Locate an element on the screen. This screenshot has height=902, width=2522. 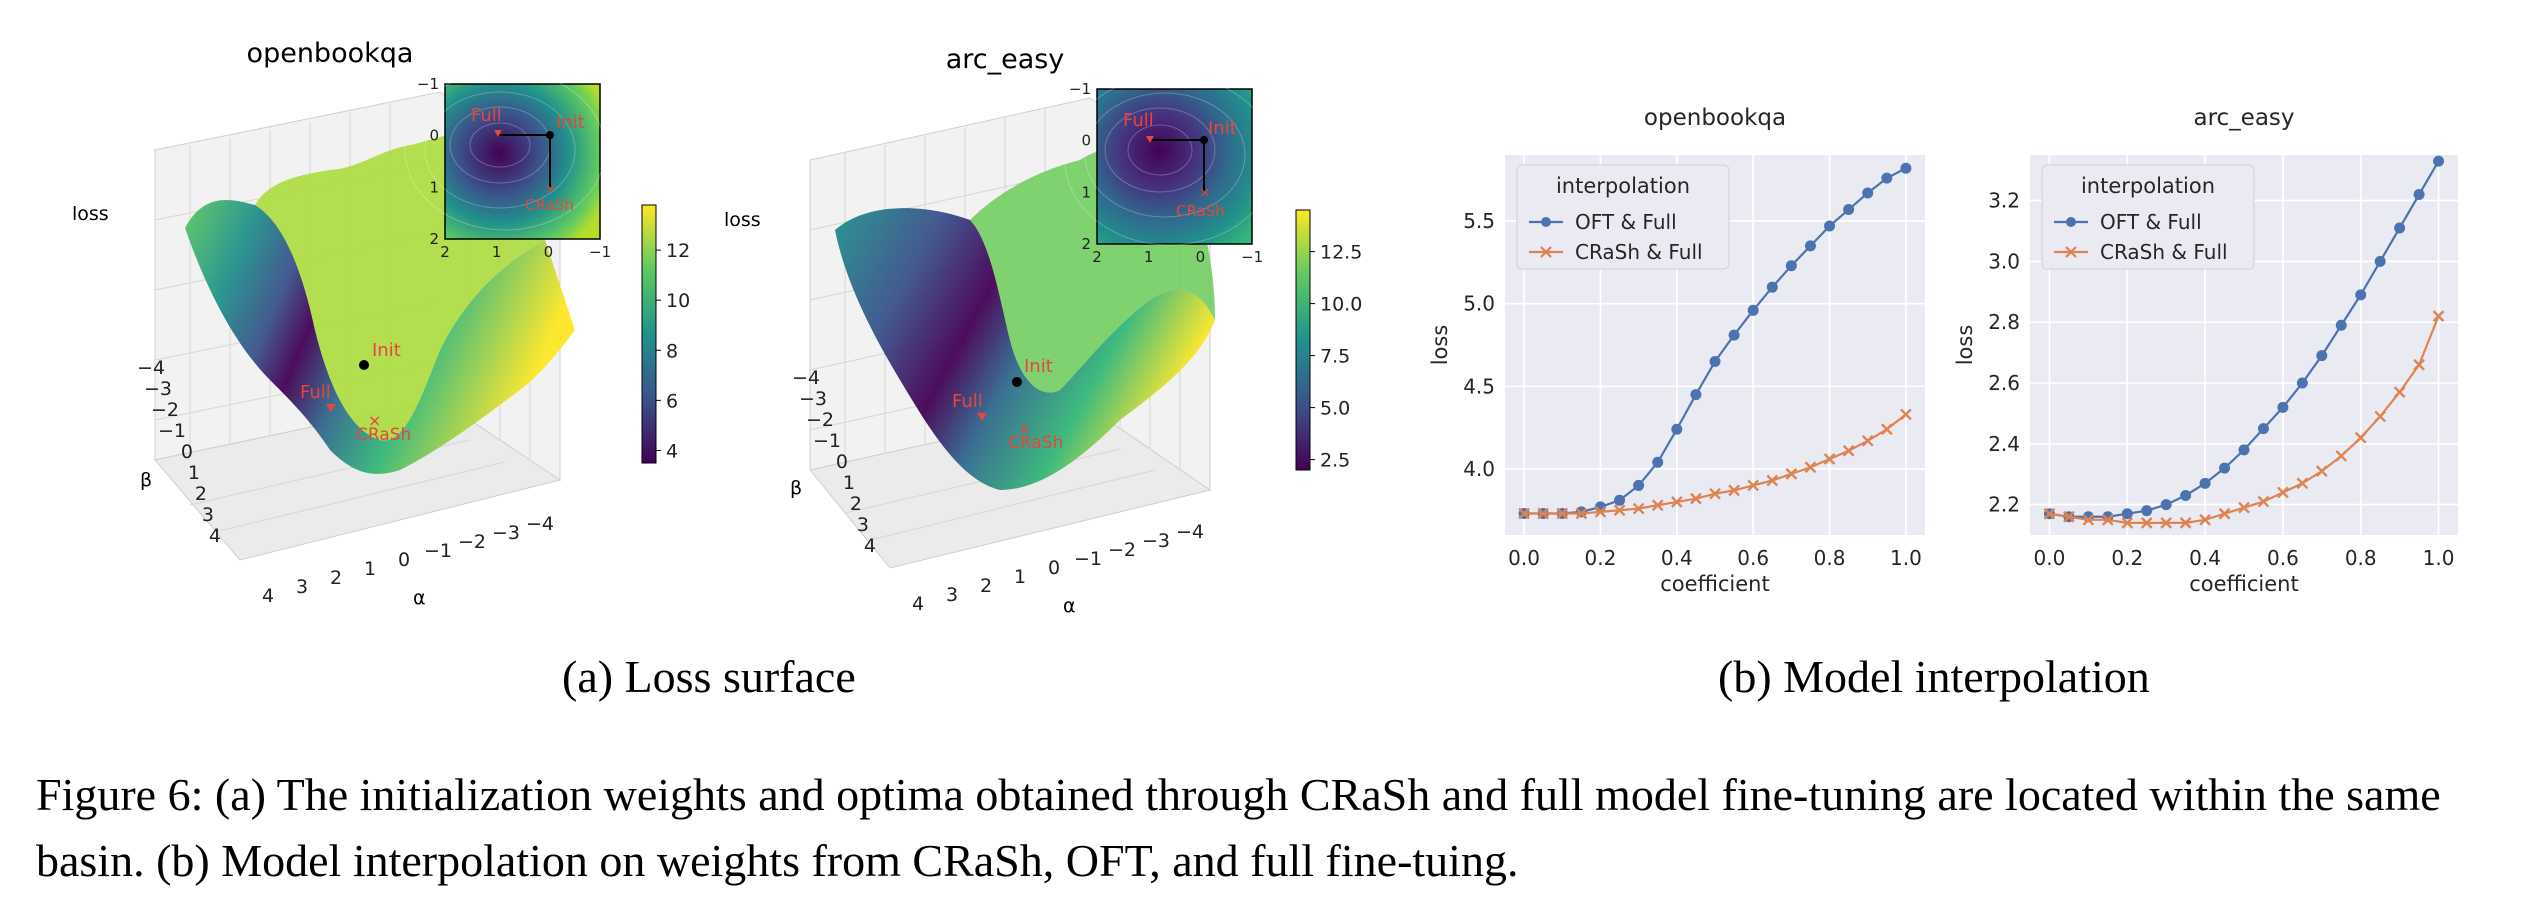
beta-tick-label: 3 is located at coordinates (208, 515).